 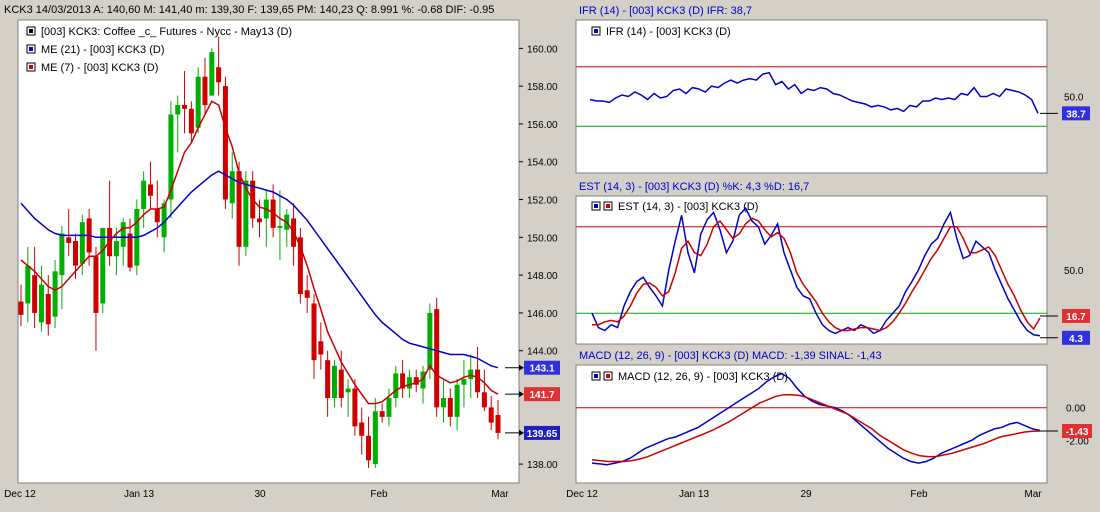 What do you see at coordinates (811, 96) in the screenshot?
I see `ifr-plot-area` at bounding box center [811, 96].